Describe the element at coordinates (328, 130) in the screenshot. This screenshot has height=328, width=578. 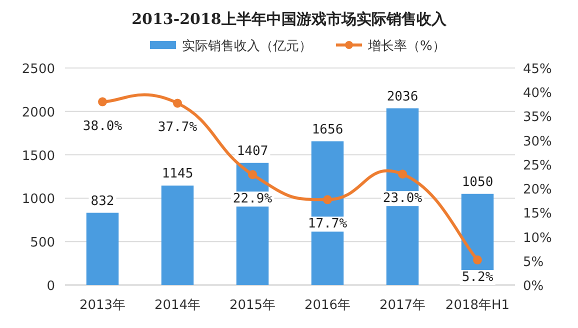
I see `label: 1656` at that location.